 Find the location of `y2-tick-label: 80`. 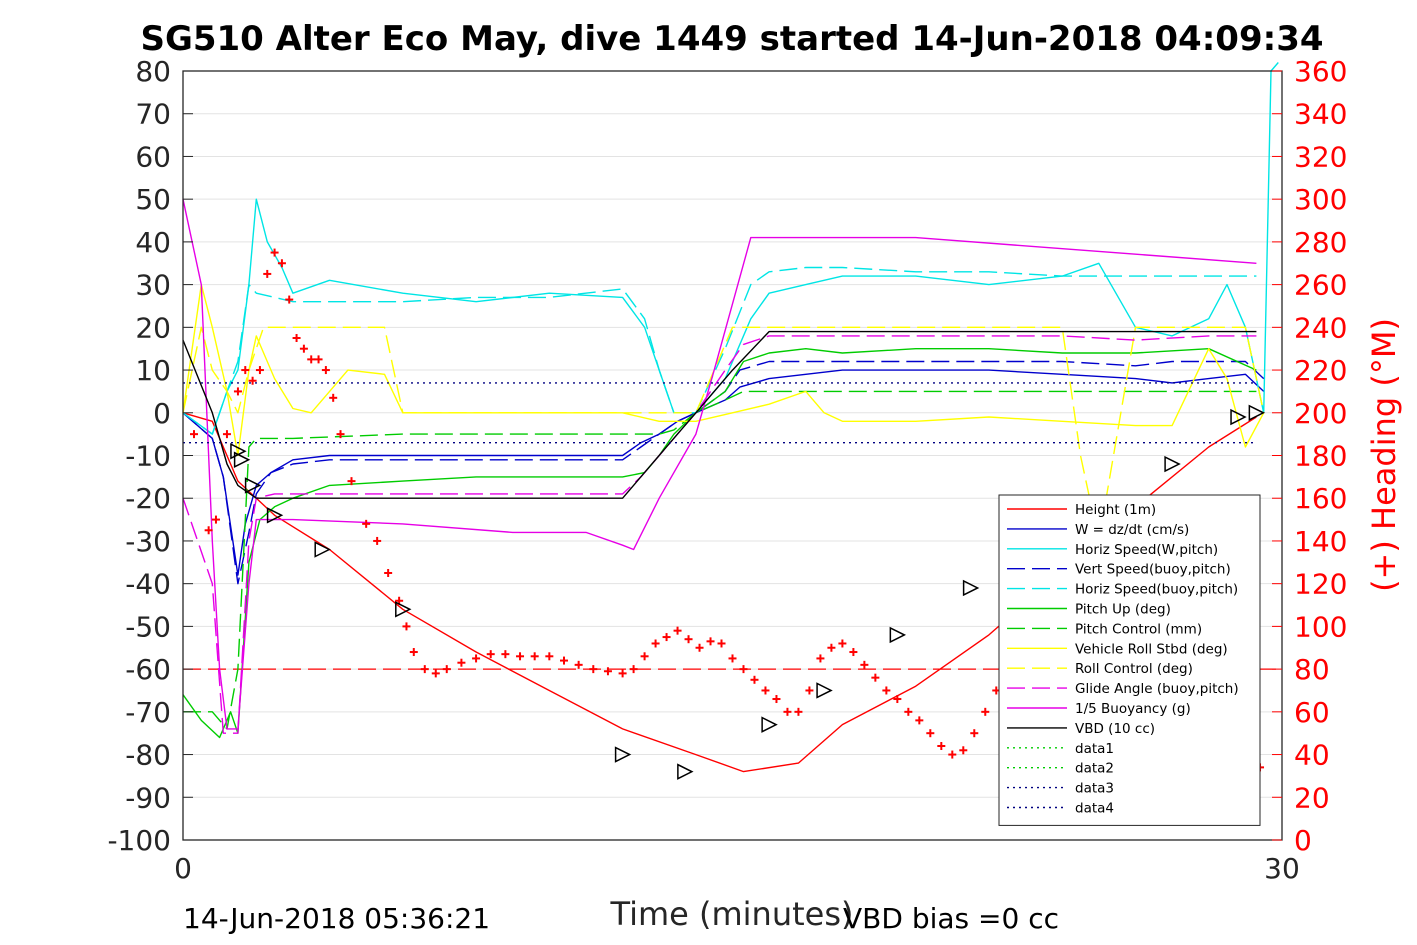

y2-tick-label: 80 is located at coordinates (1312, 669).